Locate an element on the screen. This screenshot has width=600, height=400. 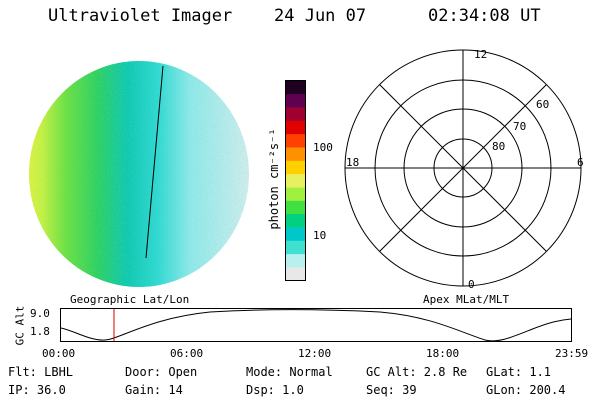
colorbar-tick-10: 10 is located at coordinates (320, 235).